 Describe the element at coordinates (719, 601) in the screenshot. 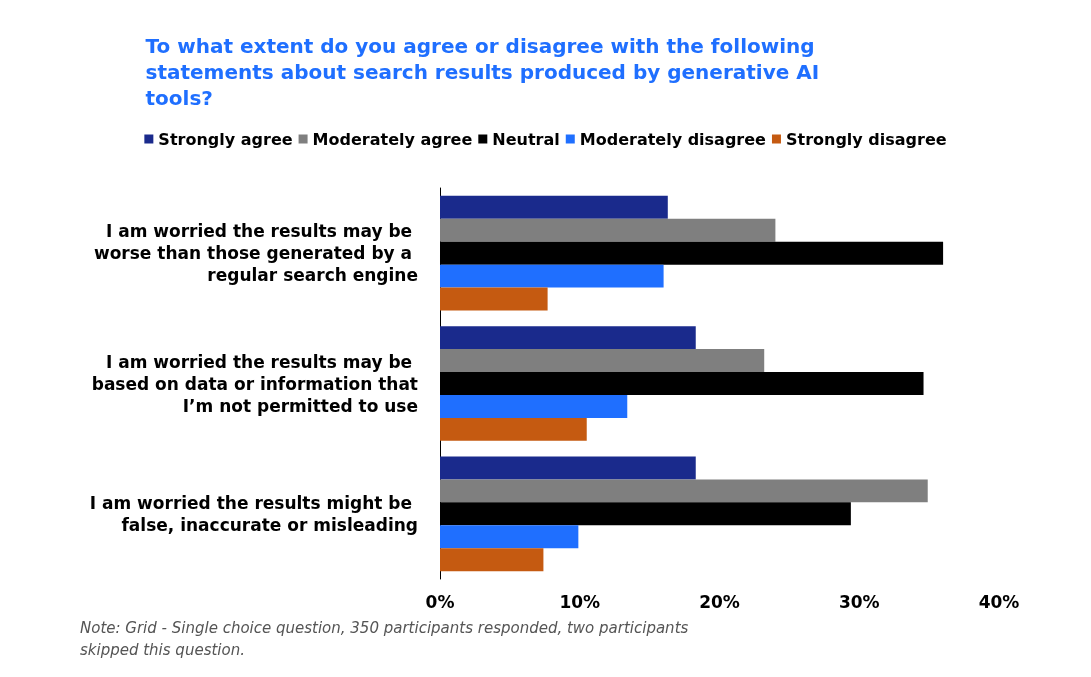

I see `x-tick-label: 20%` at that location.